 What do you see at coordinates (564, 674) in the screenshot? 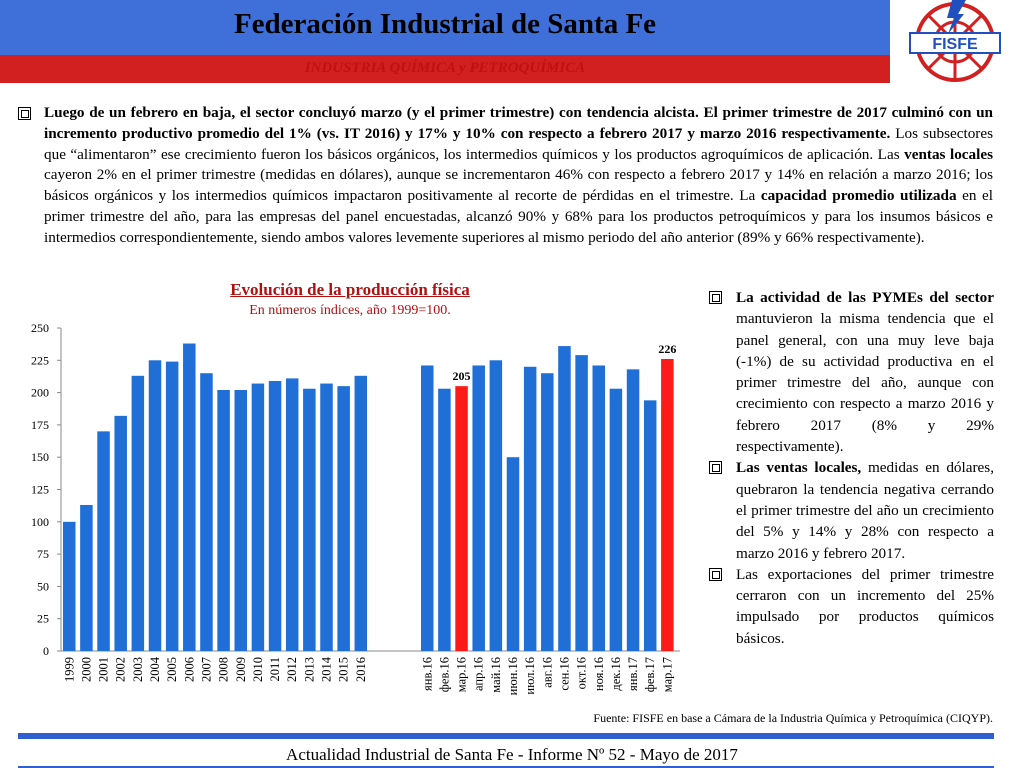
I see `x-tick-label: сен.16` at bounding box center [564, 674].